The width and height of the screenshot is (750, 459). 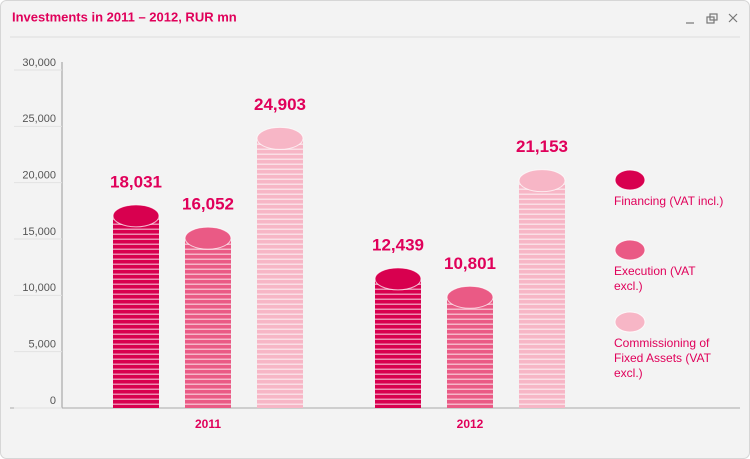 I want to click on data-label: 21,153, so click(x=542, y=146).